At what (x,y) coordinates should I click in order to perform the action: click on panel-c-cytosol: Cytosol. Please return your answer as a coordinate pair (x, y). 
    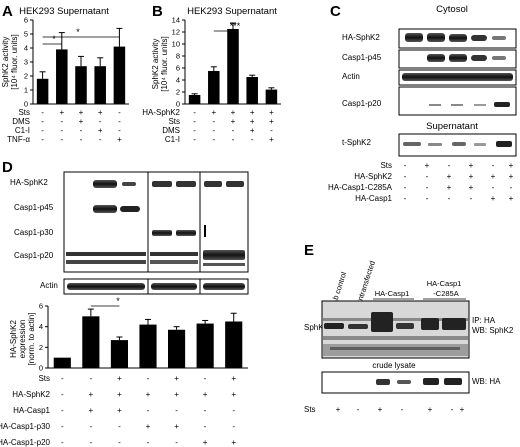
    Looking at the image, I should click on (452, 9).